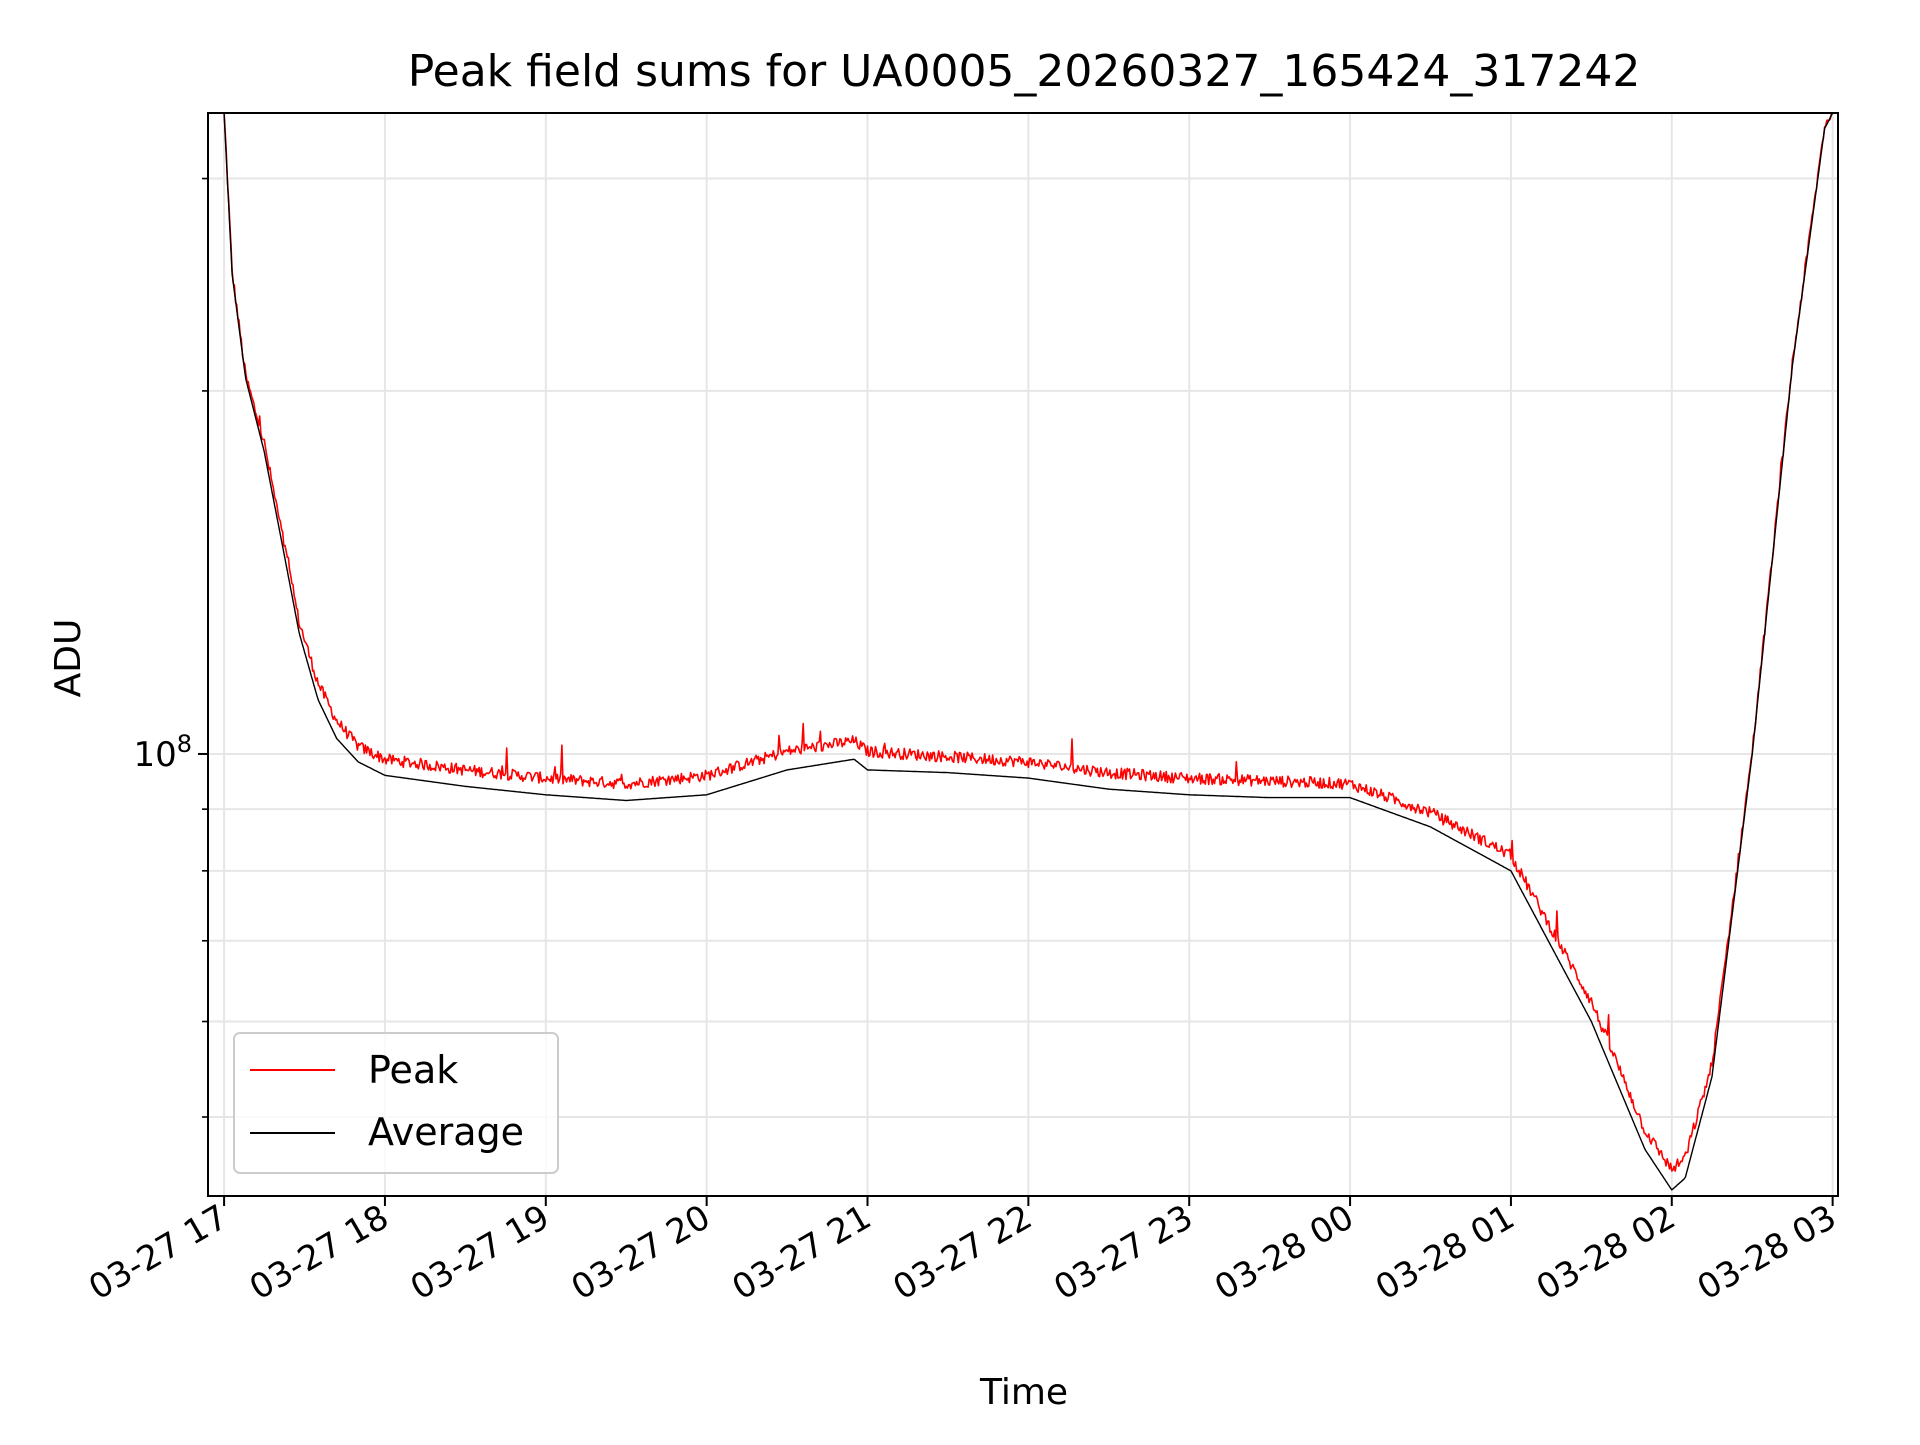  What do you see at coordinates (162, 752) in the screenshot?
I see `y-tick-label: 108` at bounding box center [162, 752].